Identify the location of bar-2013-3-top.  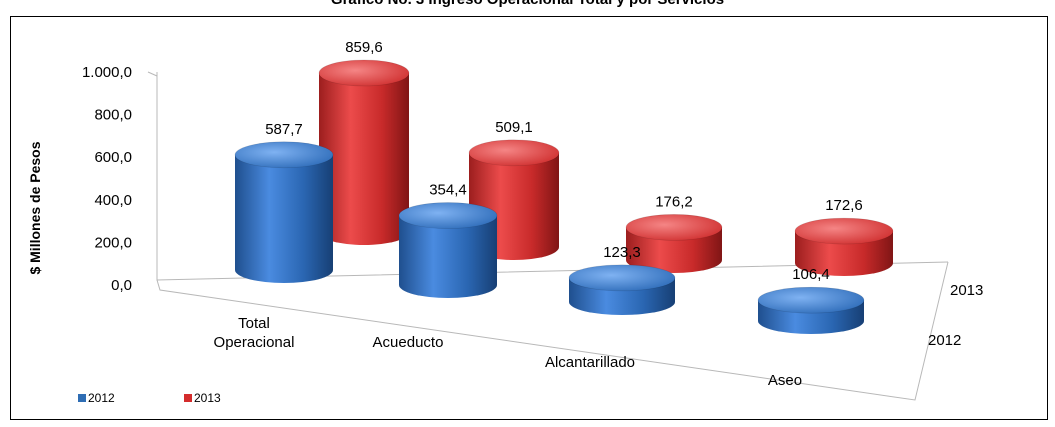
(844, 231).